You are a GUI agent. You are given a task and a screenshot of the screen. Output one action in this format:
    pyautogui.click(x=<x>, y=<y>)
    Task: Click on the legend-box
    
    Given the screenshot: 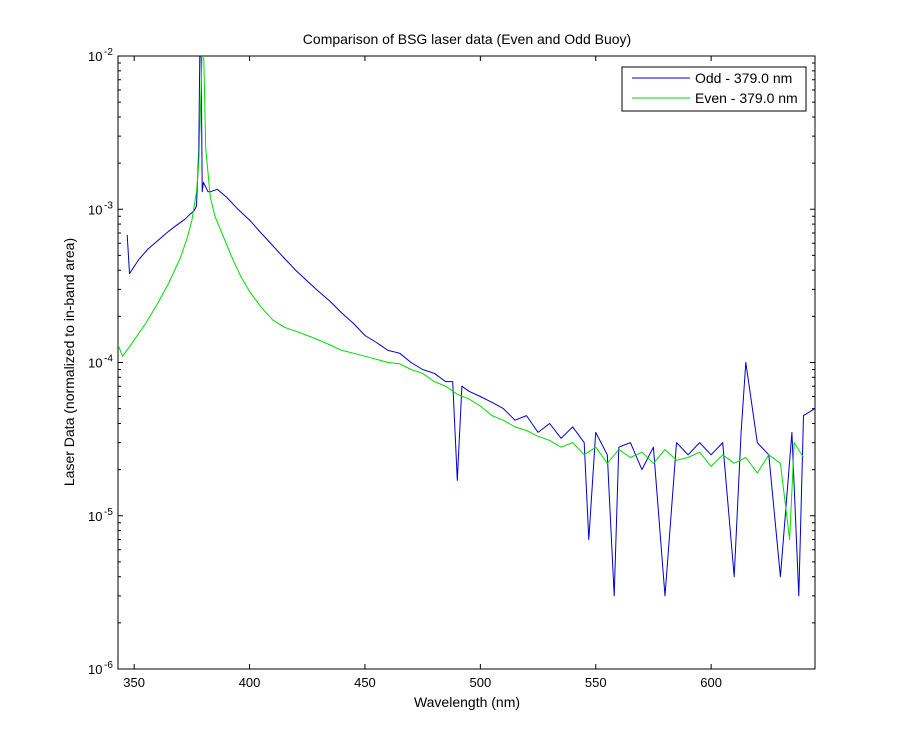 What is the action you would take?
    pyautogui.click(x=714, y=89)
    